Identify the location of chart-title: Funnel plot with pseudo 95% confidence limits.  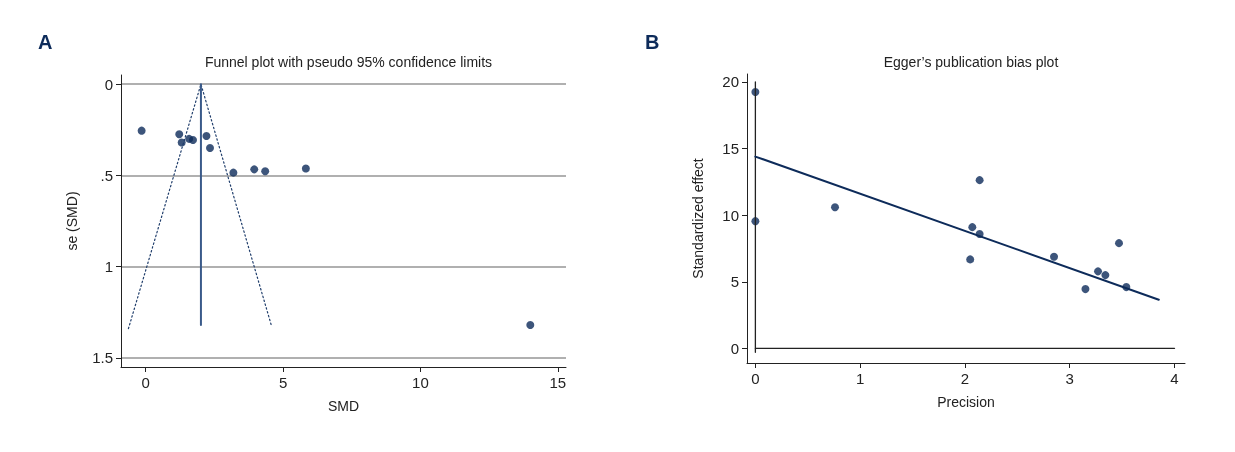
(348, 62).